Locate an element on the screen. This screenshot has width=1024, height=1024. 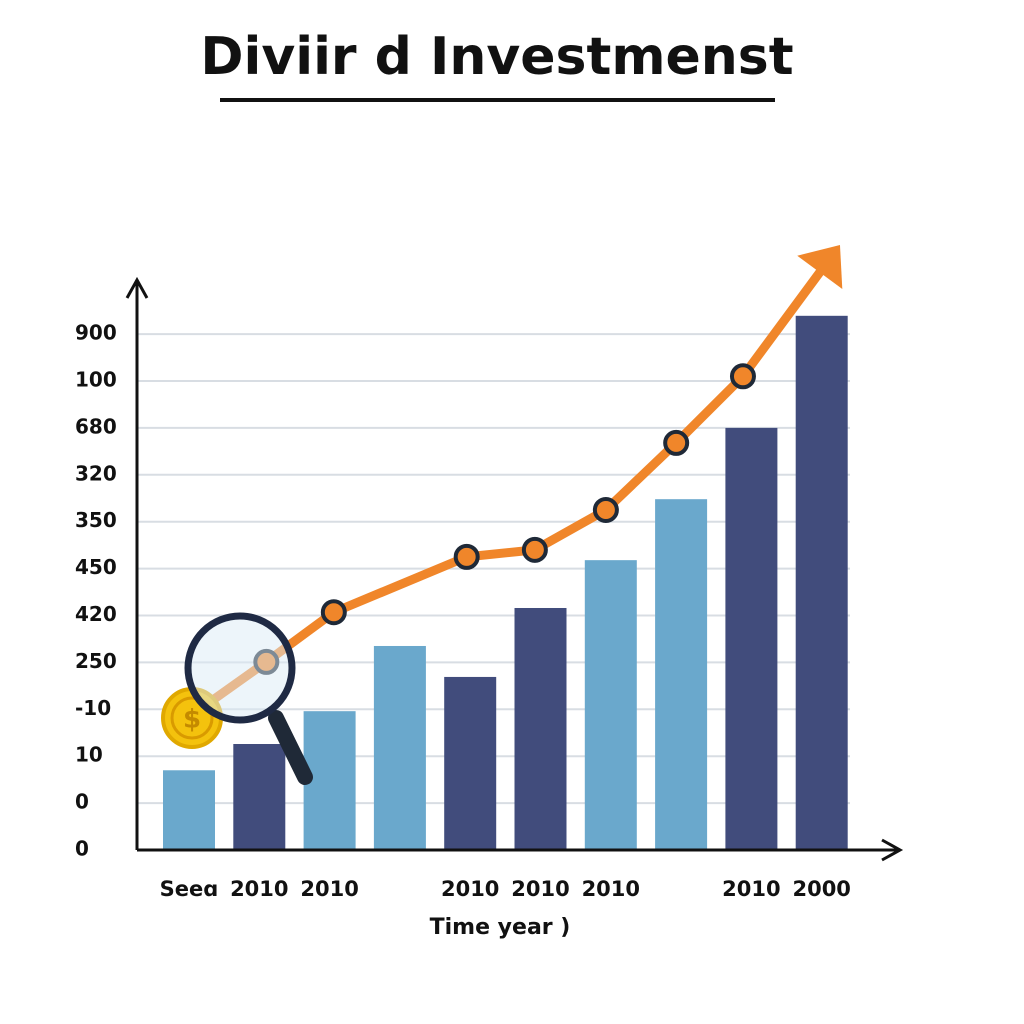
y-tick-label: 100 is located at coordinates (96, 380).